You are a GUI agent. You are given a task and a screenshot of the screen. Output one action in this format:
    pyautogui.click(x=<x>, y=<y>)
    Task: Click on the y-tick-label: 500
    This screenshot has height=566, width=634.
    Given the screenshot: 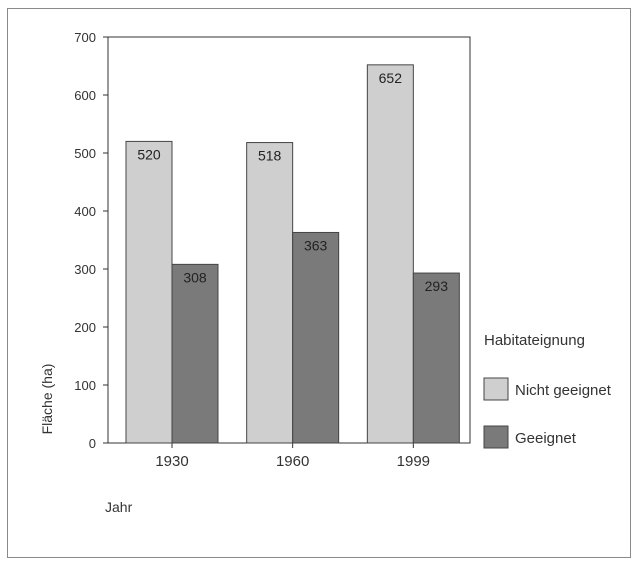 What is the action you would take?
    pyautogui.click(x=85, y=153)
    